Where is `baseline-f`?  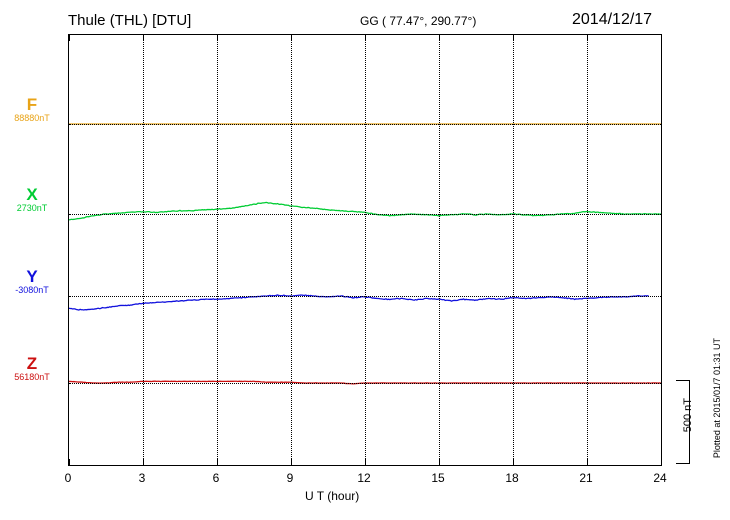
baseline-f is located at coordinates (365, 124).